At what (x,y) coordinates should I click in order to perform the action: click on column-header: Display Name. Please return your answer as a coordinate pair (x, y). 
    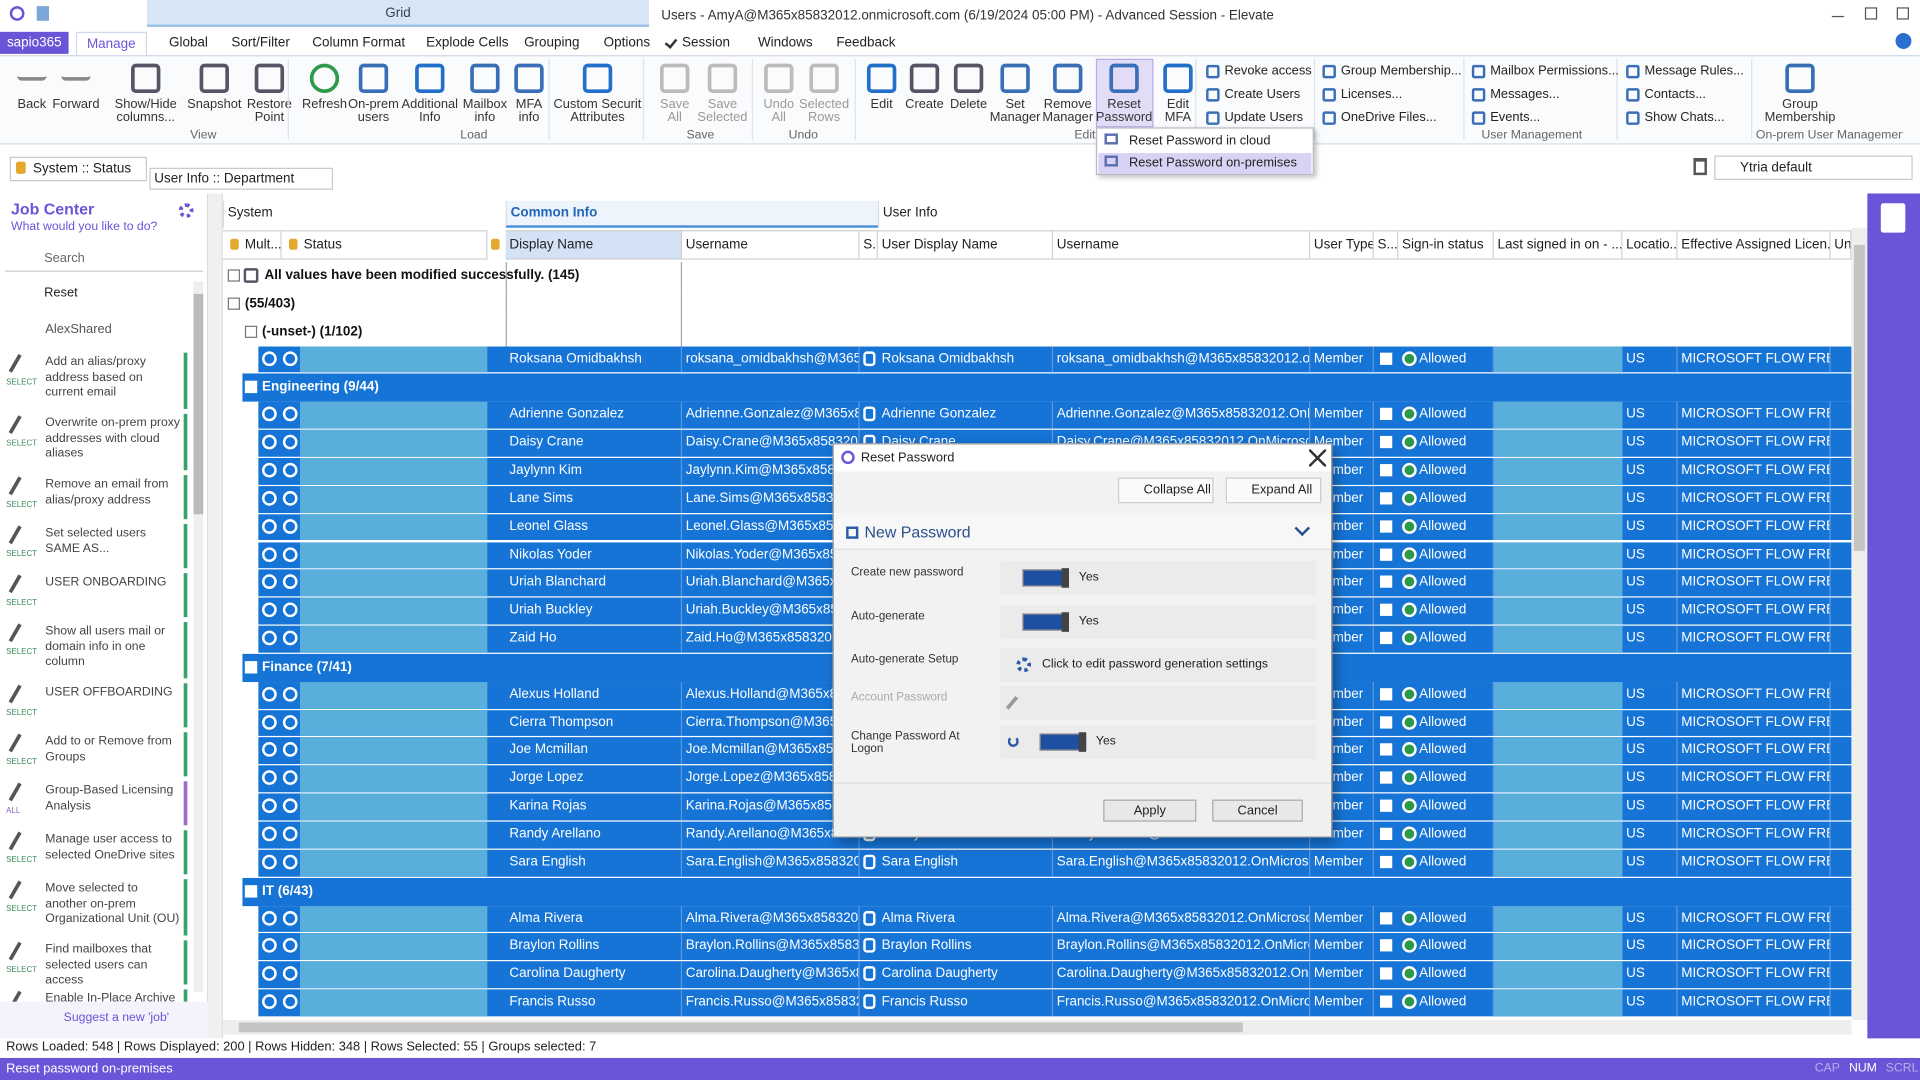
    Looking at the image, I should click on (594, 244).